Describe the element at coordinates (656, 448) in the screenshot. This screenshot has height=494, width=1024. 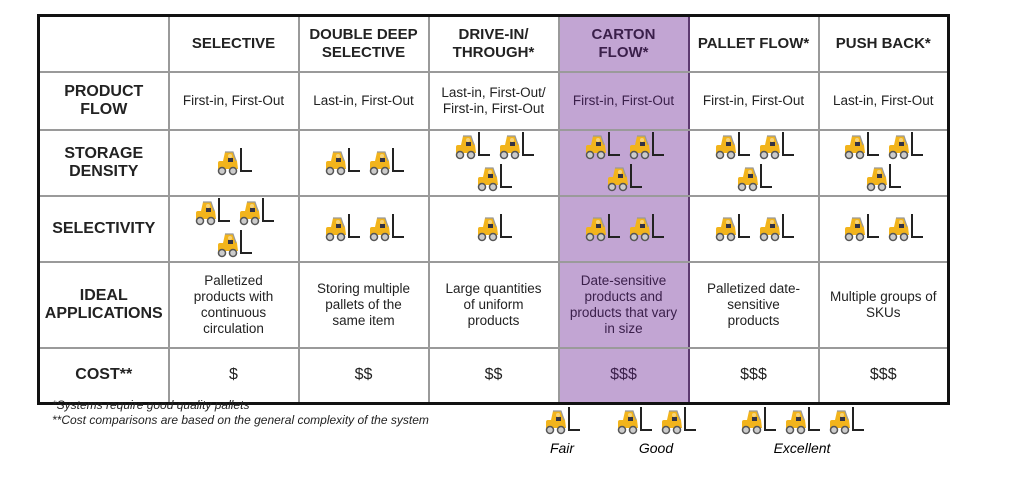
I see `legend-label: Good` at that location.